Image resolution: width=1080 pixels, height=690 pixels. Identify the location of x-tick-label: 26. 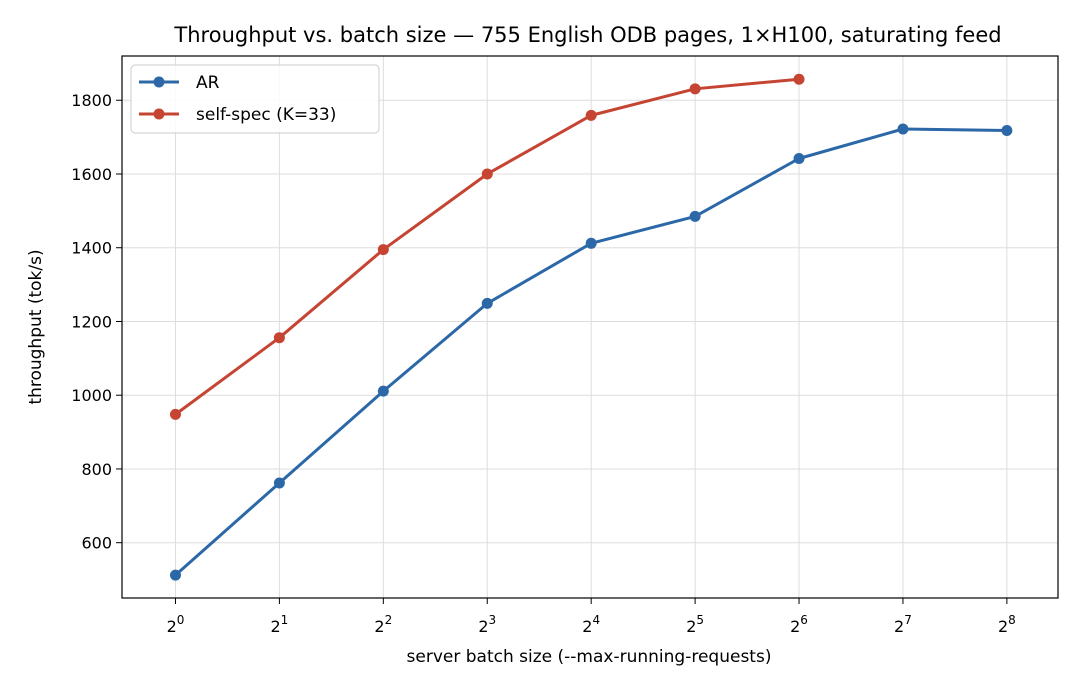
(799, 624).